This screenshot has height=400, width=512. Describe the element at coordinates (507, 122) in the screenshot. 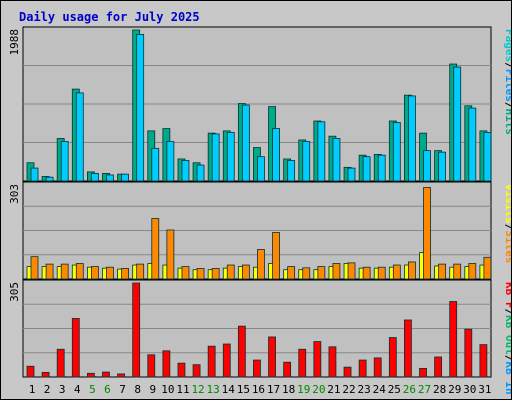

I see `legend-entry: Hits` at that location.